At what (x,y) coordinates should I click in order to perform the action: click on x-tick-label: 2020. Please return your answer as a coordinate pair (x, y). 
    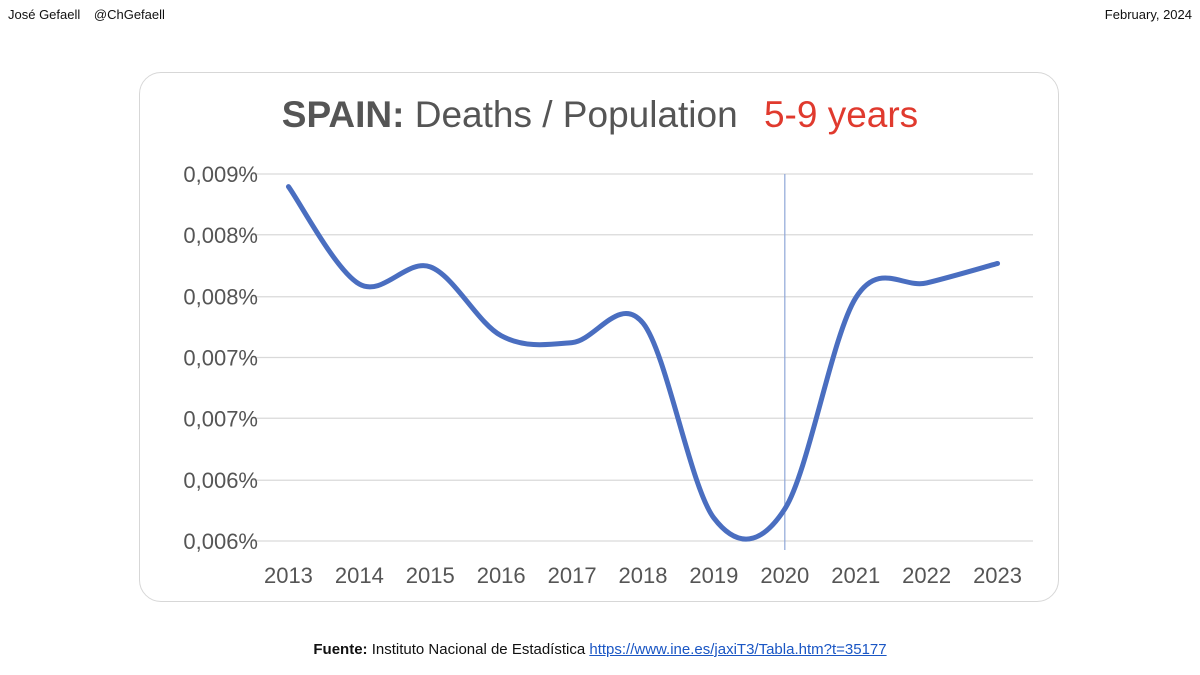
    Looking at the image, I should click on (784, 575).